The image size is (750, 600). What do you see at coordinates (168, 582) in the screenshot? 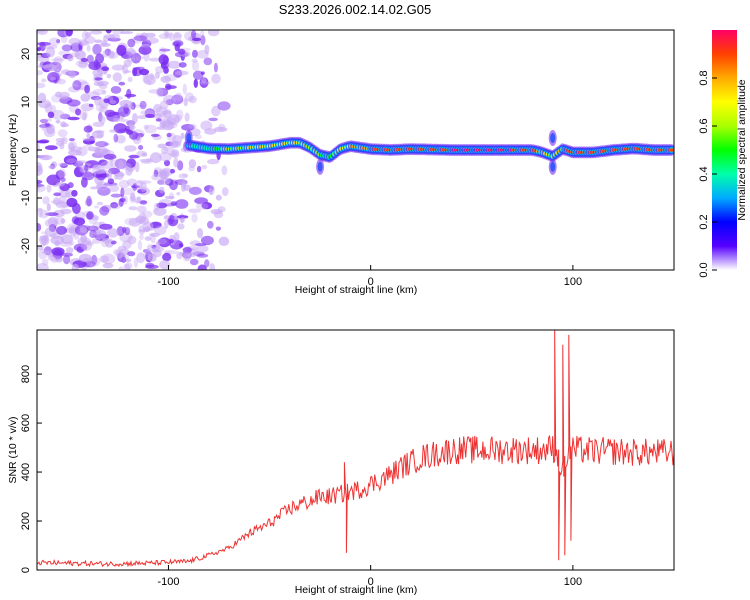
I see `snr-x-tick-label: -100` at bounding box center [168, 582].